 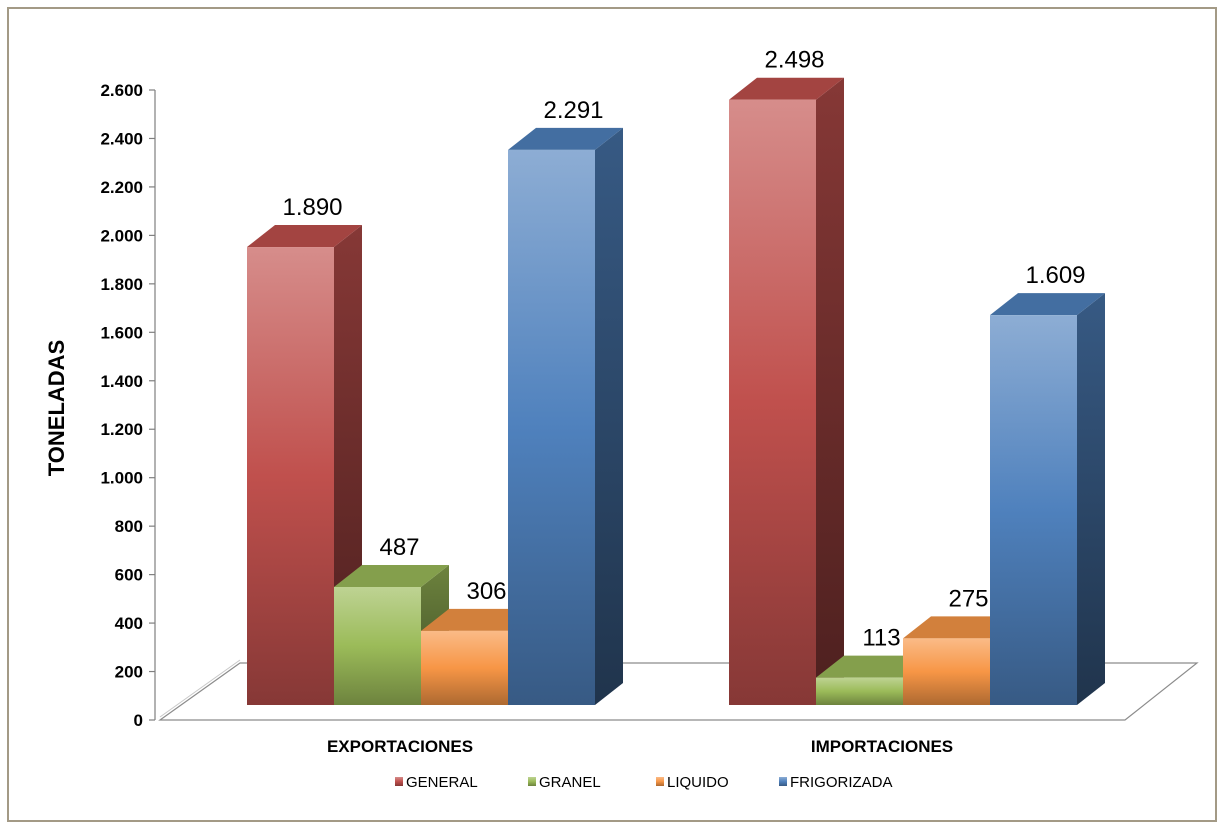 What do you see at coordinates (121, 381) in the screenshot?
I see `y-tick-label: 1.400` at bounding box center [121, 381].